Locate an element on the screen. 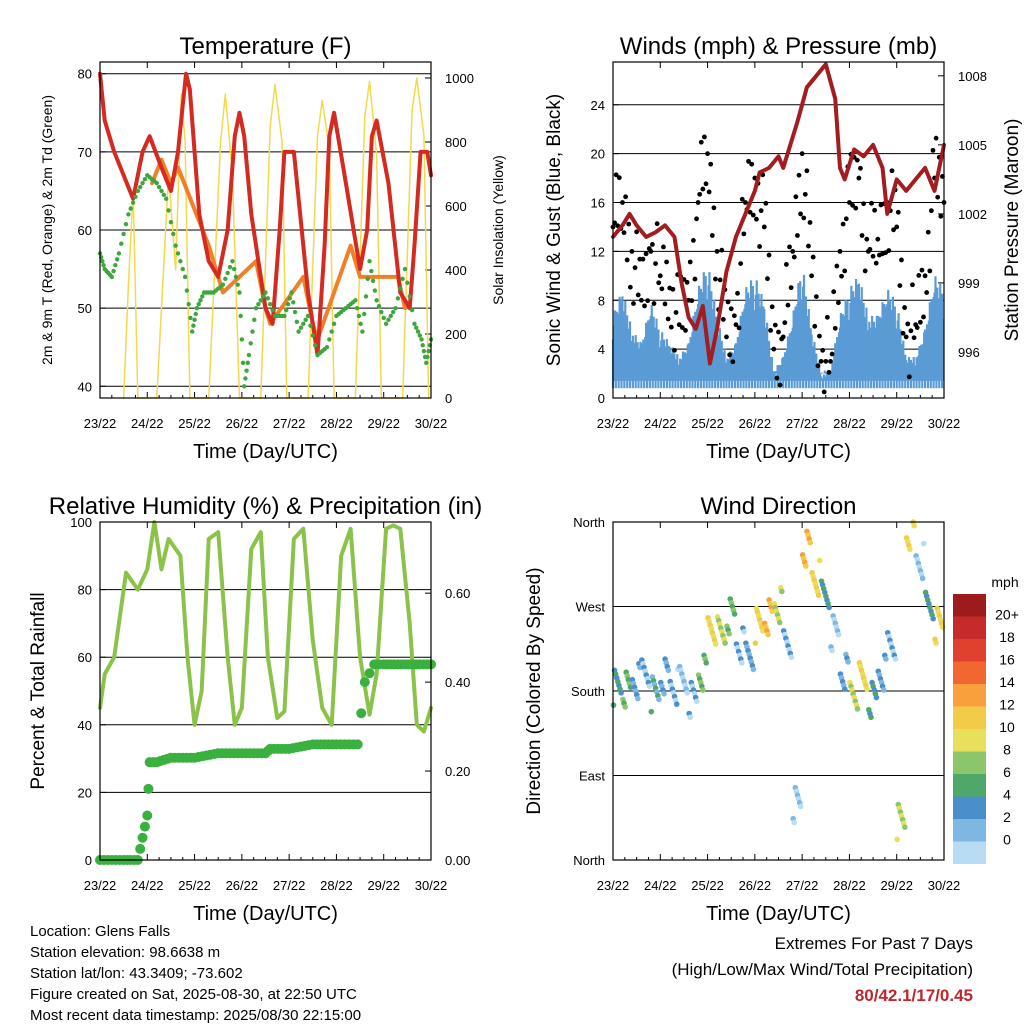 The height and width of the screenshot is (1026, 1024). pressure-line is located at coordinates (778, 214).